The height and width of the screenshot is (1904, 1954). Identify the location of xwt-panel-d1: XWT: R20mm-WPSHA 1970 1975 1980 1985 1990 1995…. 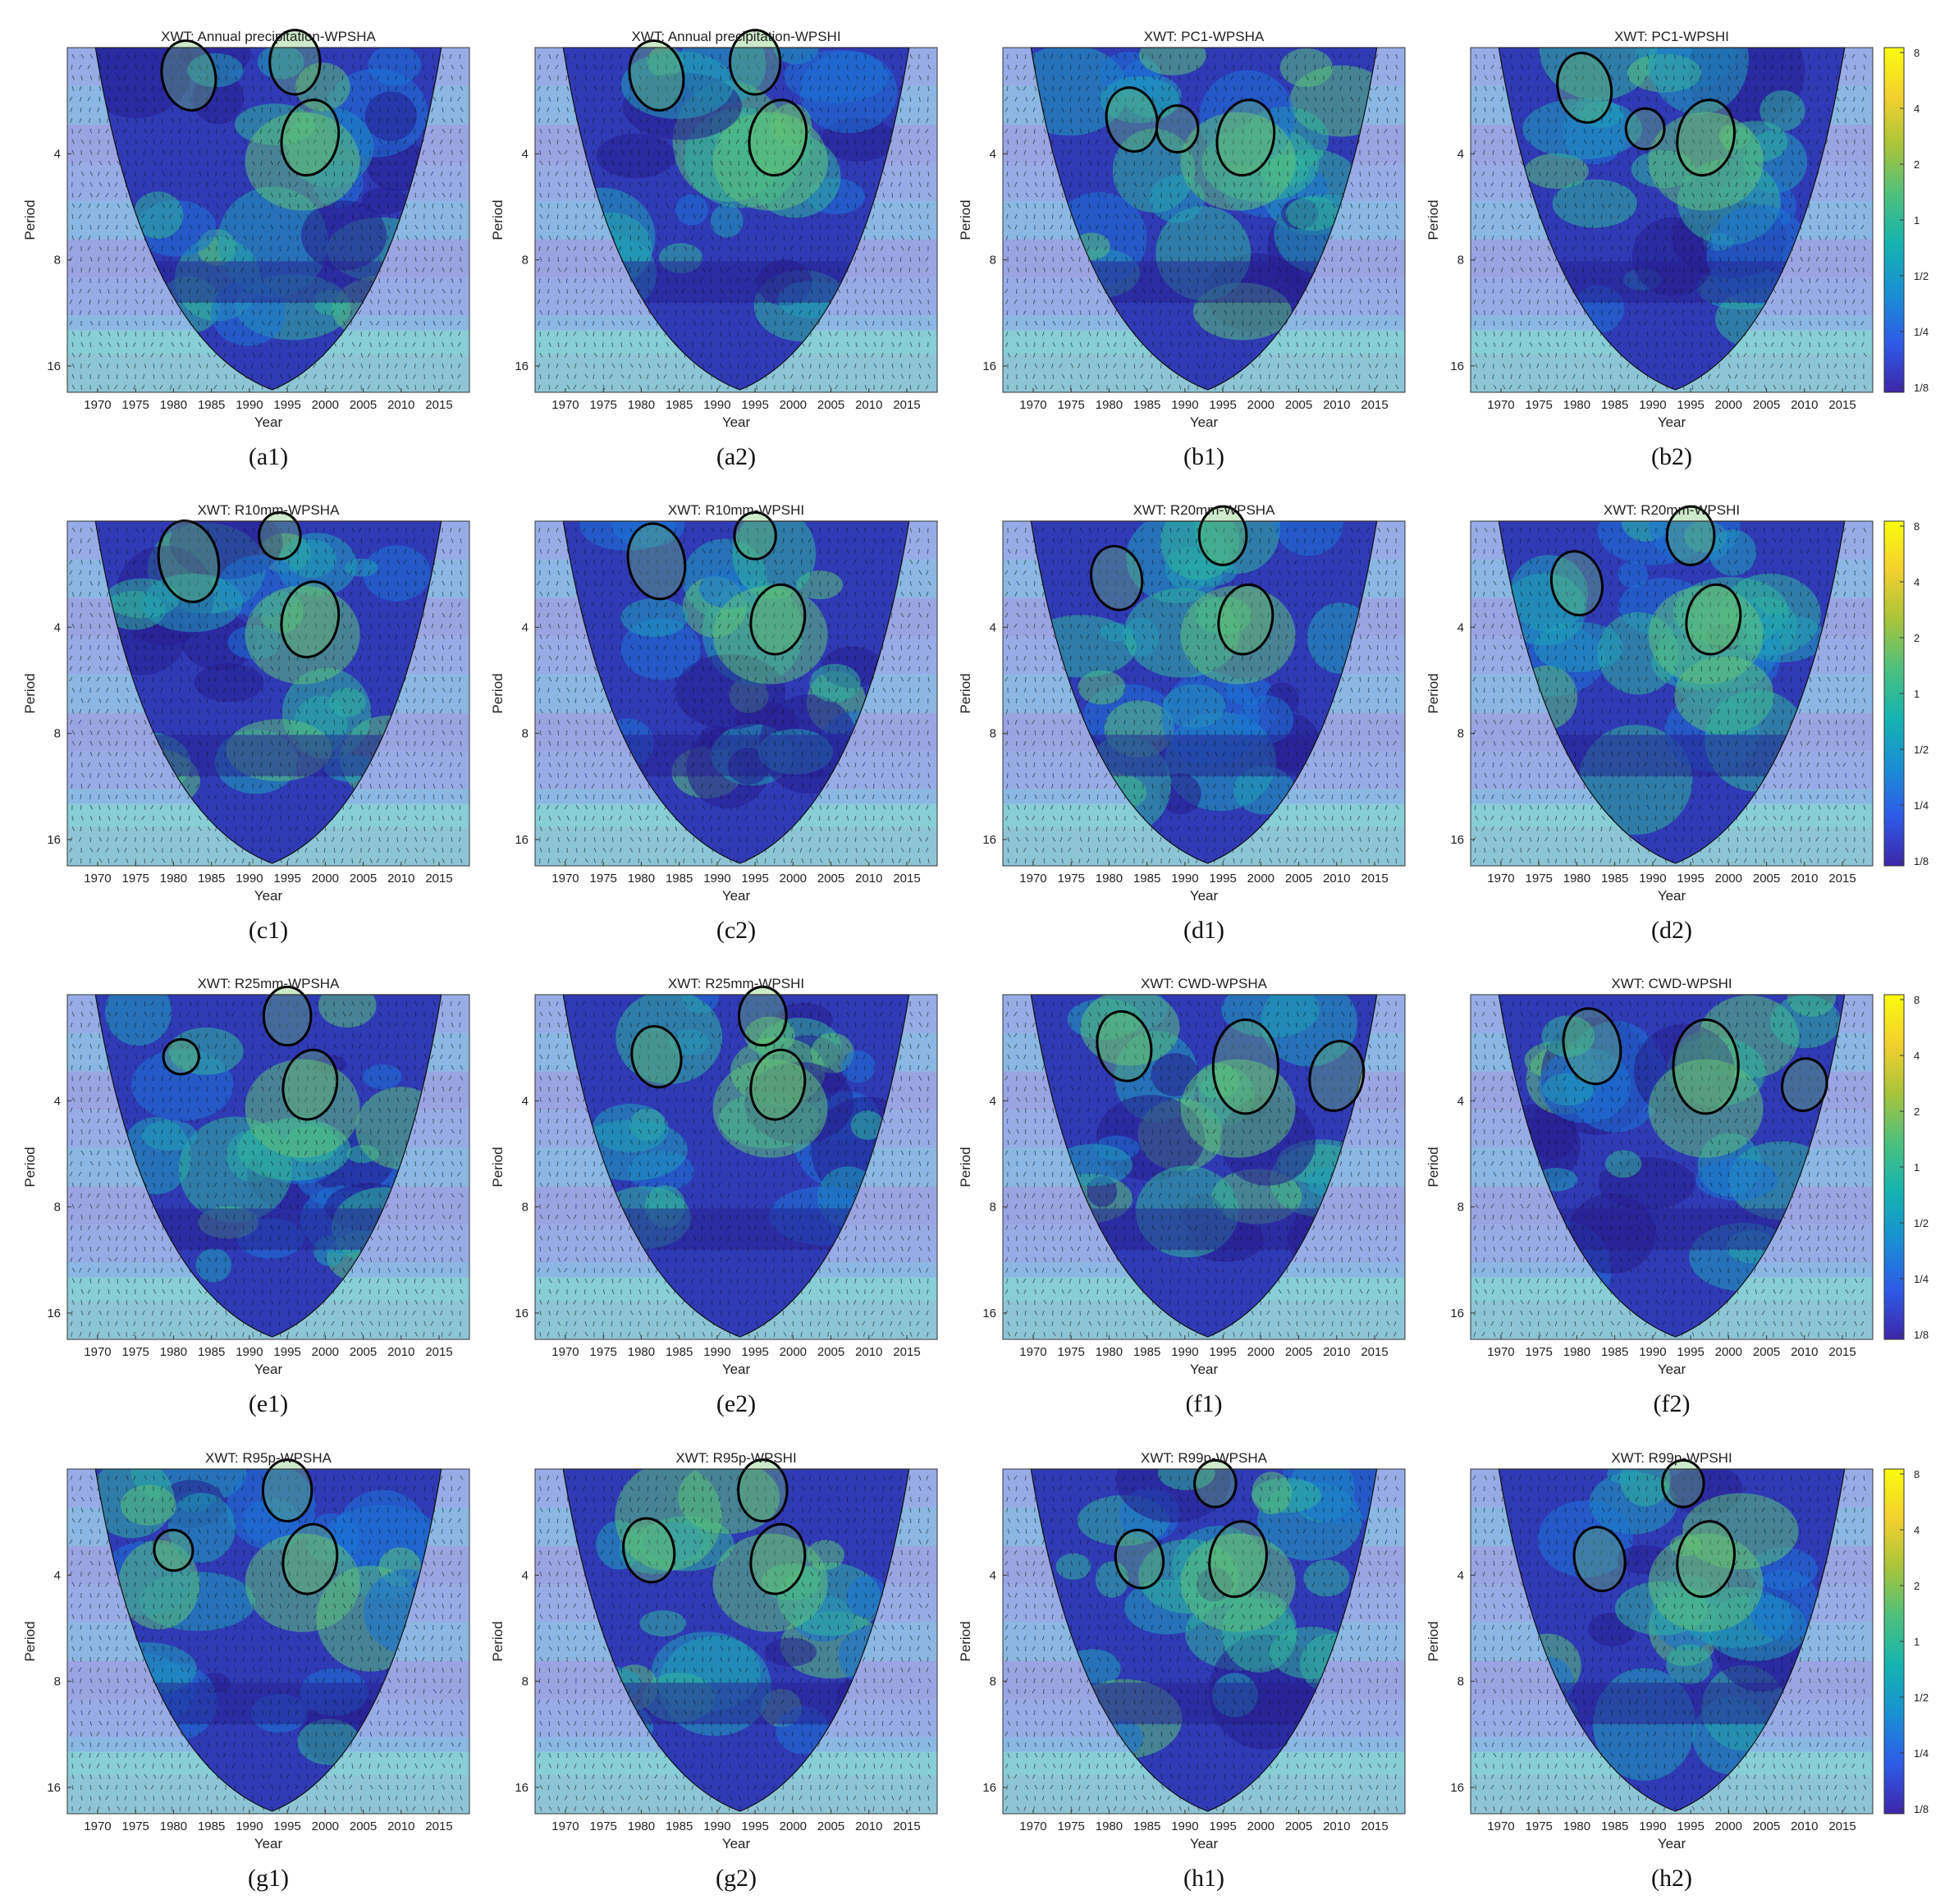
(1182, 723).